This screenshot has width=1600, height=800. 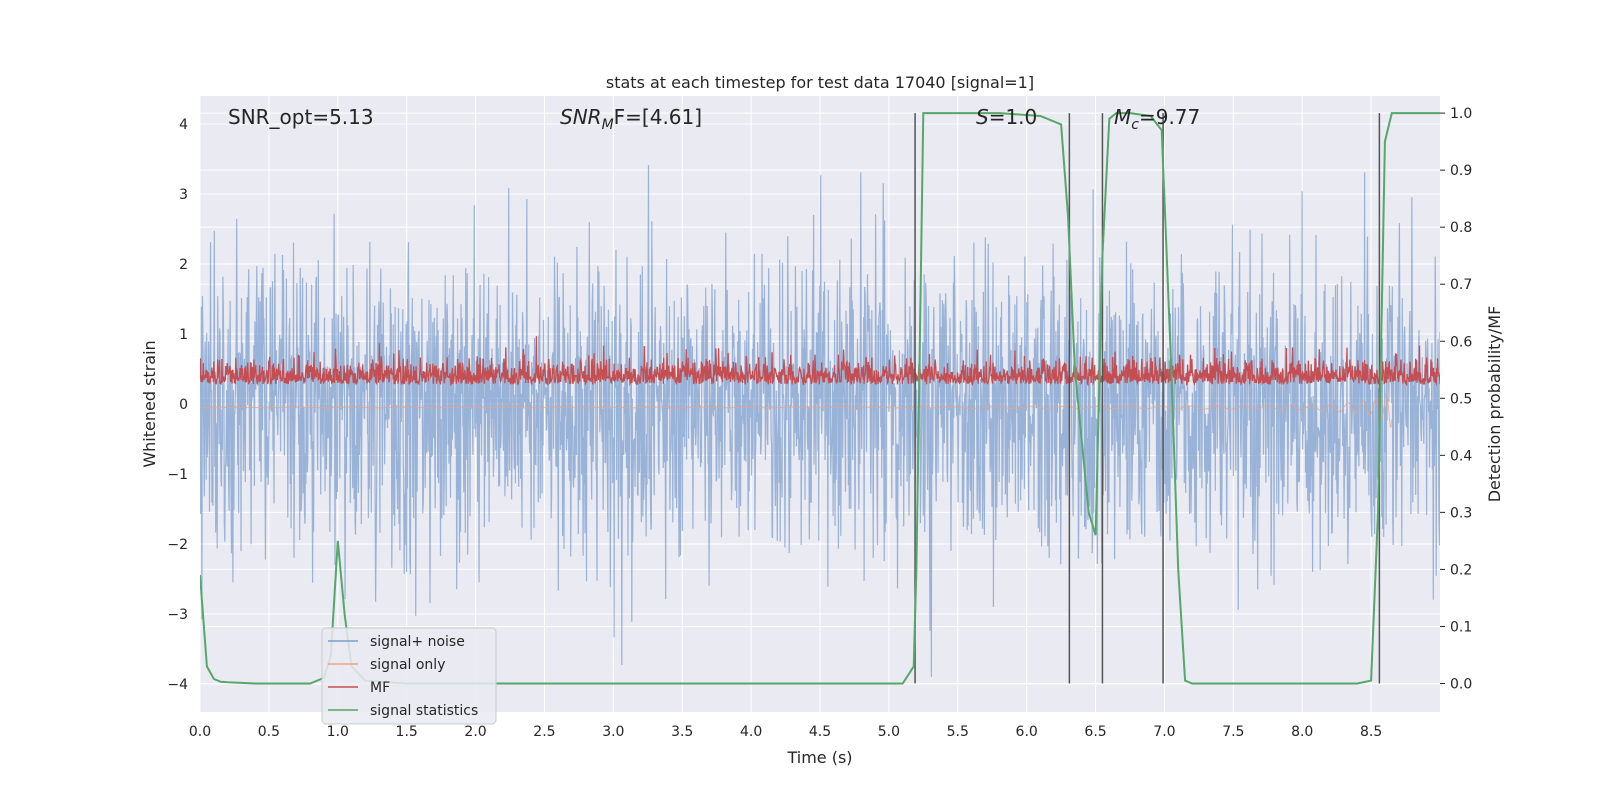 I want to click on right-y-tick-label-0: 0.0, so click(x=1461, y=684).